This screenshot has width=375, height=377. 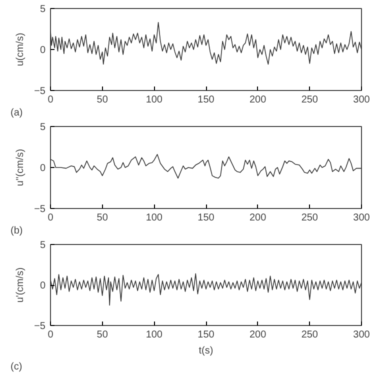 I want to click on y-axis-title: u''(cm/s), so click(x=20, y=167).